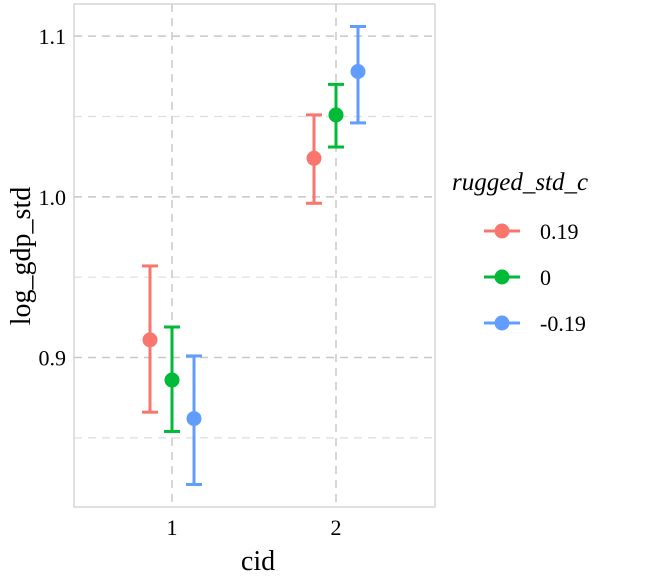 The width and height of the screenshot is (672, 576). Describe the element at coordinates (258, 561) in the screenshot. I see `x-axis-label: cid` at that location.